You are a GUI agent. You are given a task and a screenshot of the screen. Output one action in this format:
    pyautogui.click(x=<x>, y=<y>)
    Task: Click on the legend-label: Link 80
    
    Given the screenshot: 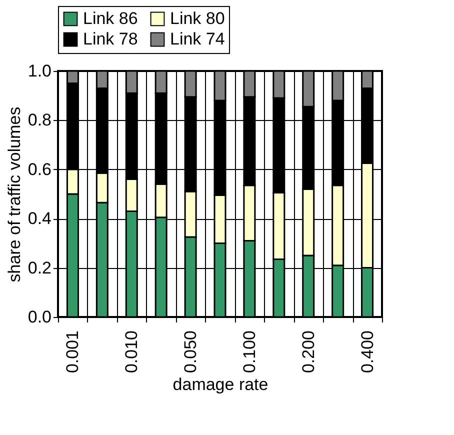 What is the action you would take?
    pyautogui.click(x=197, y=18)
    